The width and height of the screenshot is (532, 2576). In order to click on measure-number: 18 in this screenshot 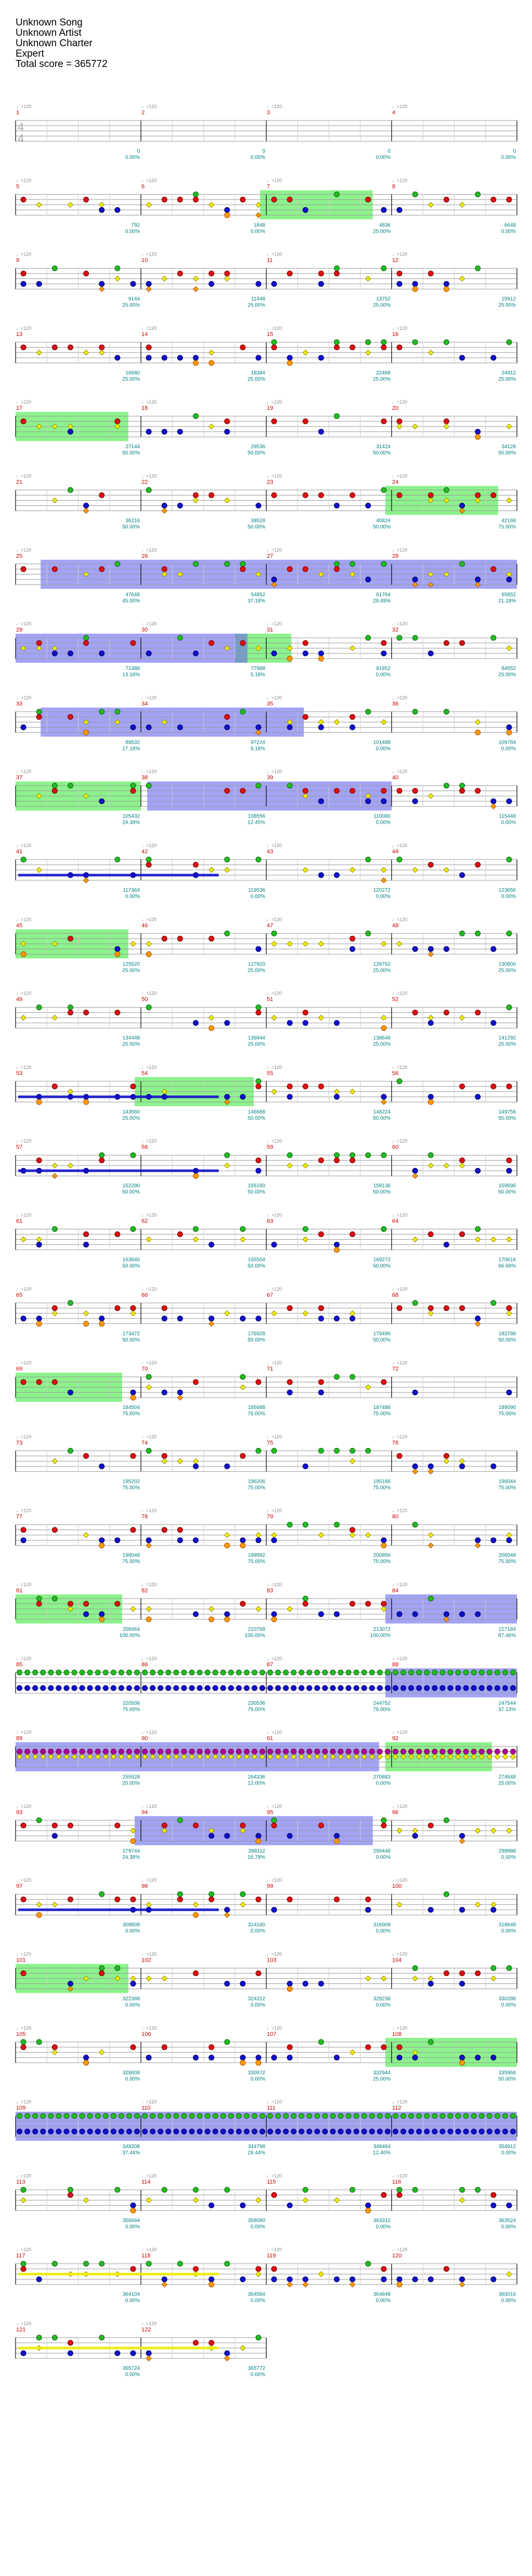, I will do `click(144, 408)`.